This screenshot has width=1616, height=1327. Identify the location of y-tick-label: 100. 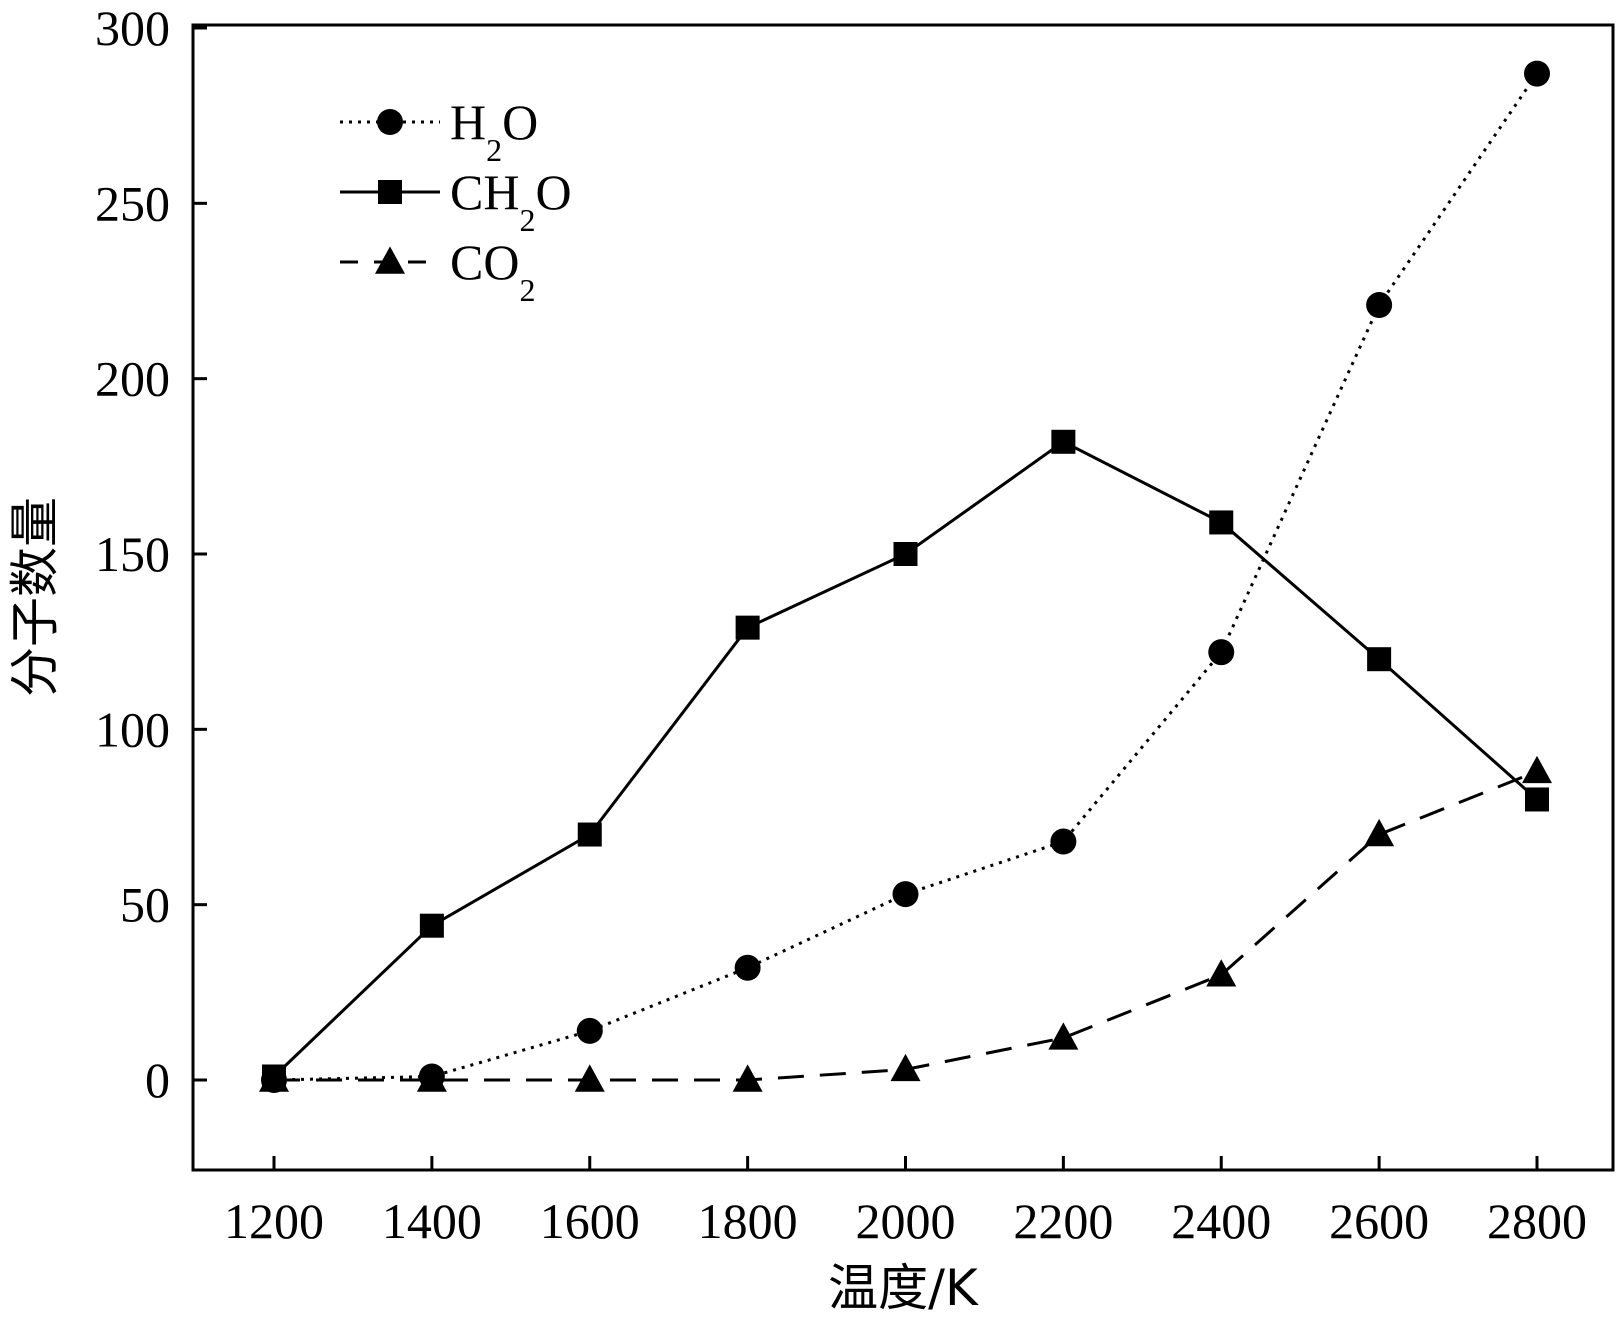
(132, 729).